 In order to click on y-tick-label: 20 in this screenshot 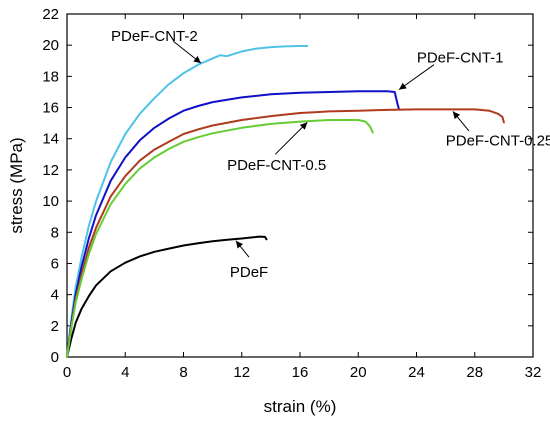, I will do `click(50, 45)`.